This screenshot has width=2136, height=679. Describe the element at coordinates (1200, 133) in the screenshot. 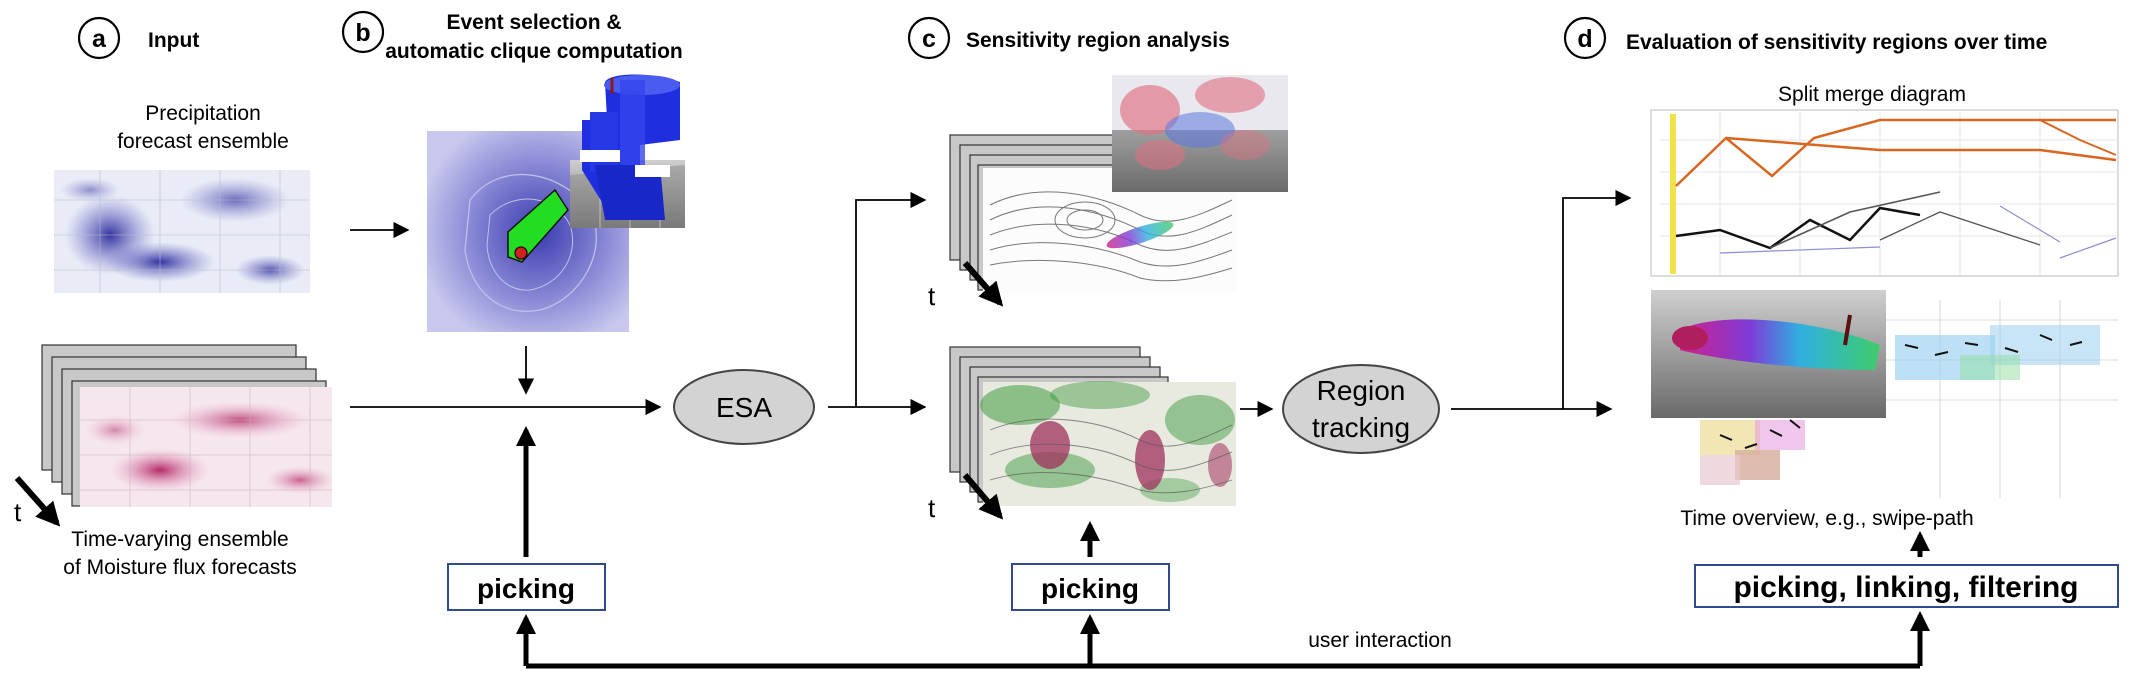

I see `sensitivity-3d-inset` at that location.